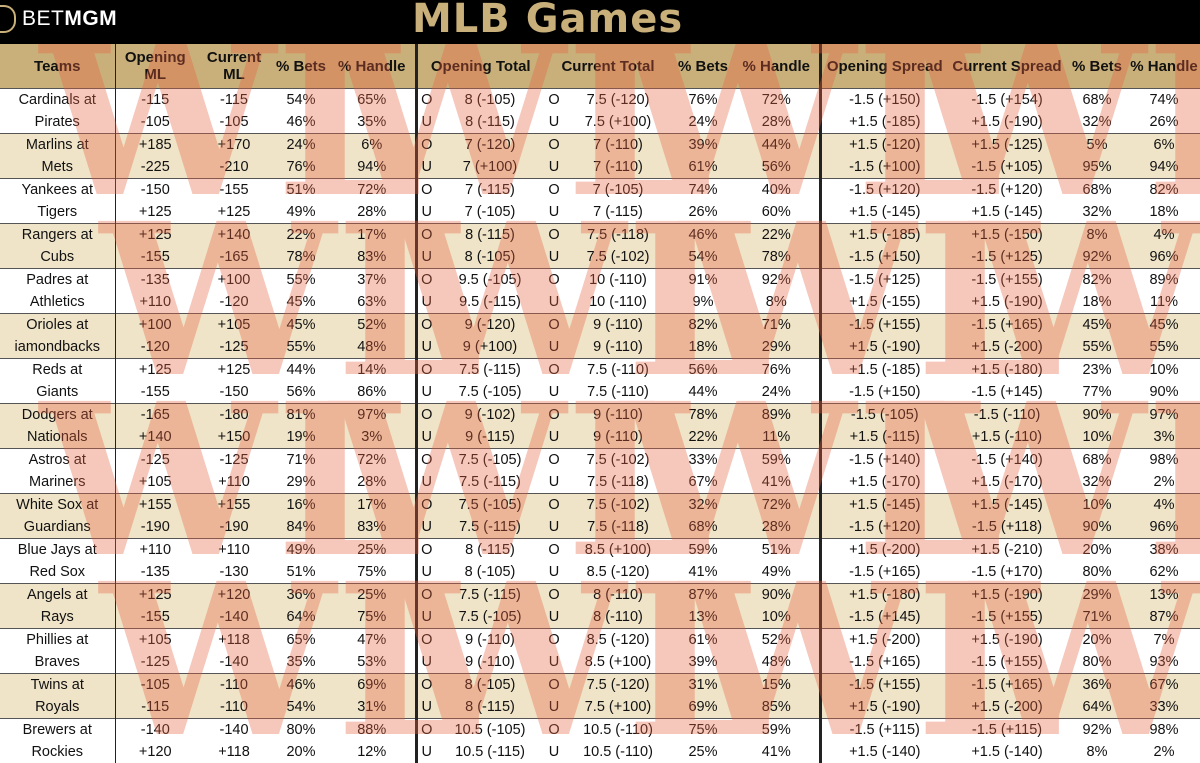 The image size is (1200, 763). Describe the element at coordinates (490, 325) in the screenshot. I see `opening-total-cell: 9 (-120)` at that location.